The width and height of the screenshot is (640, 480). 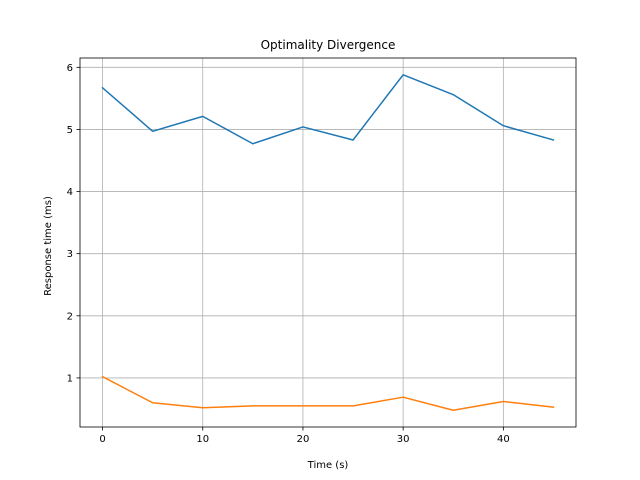 What do you see at coordinates (70, 254) in the screenshot?
I see `y-tick-label: 3` at bounding box center [70, 254].